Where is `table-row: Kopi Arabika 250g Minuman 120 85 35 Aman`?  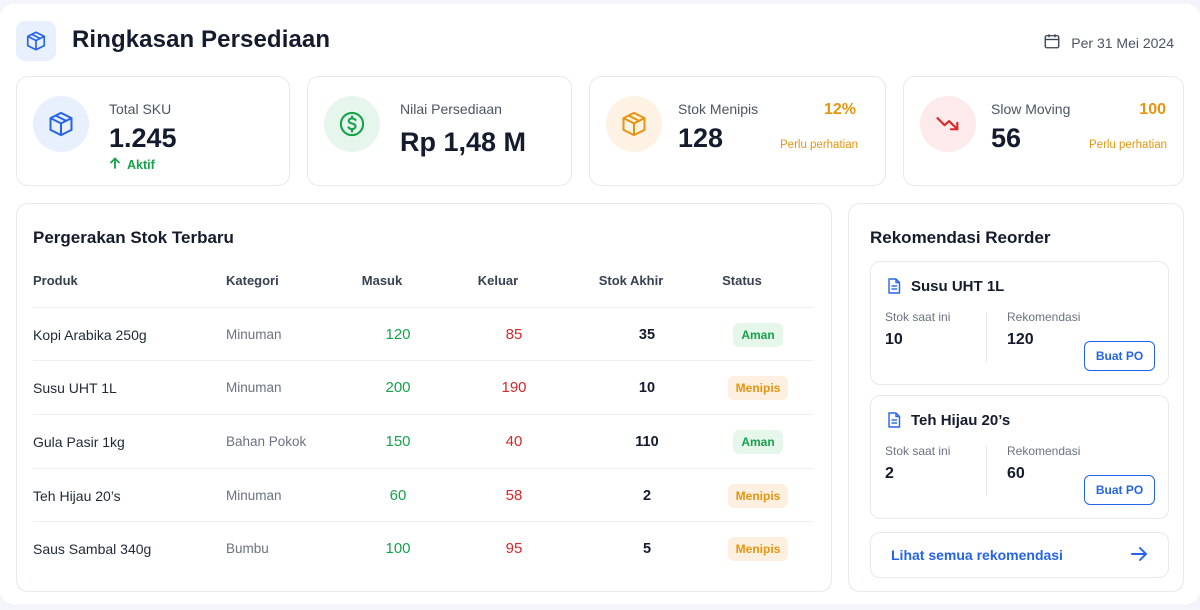
table-row: Kopi Arabika 250g Minuman 120 85 35 Aman is located at coordinates (423, 333).